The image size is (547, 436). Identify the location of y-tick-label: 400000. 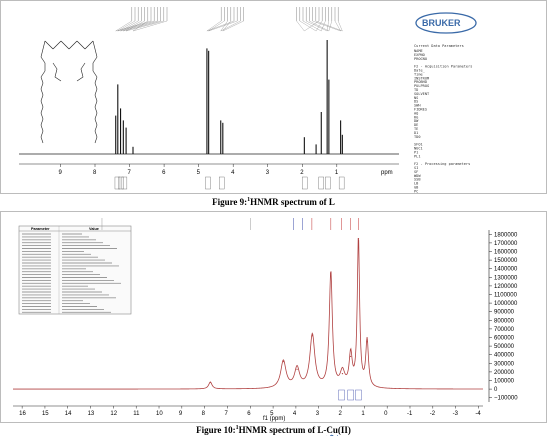
(504, 356).